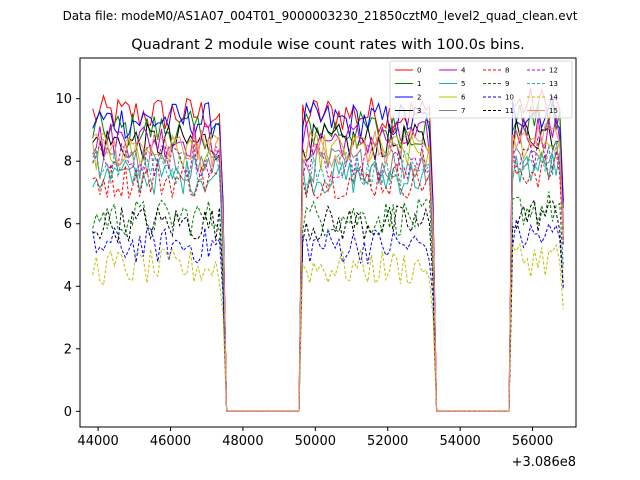 The height and width of the screenshot is (480, 640). I want to click on x-tick-label: 44000, so click(97, 441).